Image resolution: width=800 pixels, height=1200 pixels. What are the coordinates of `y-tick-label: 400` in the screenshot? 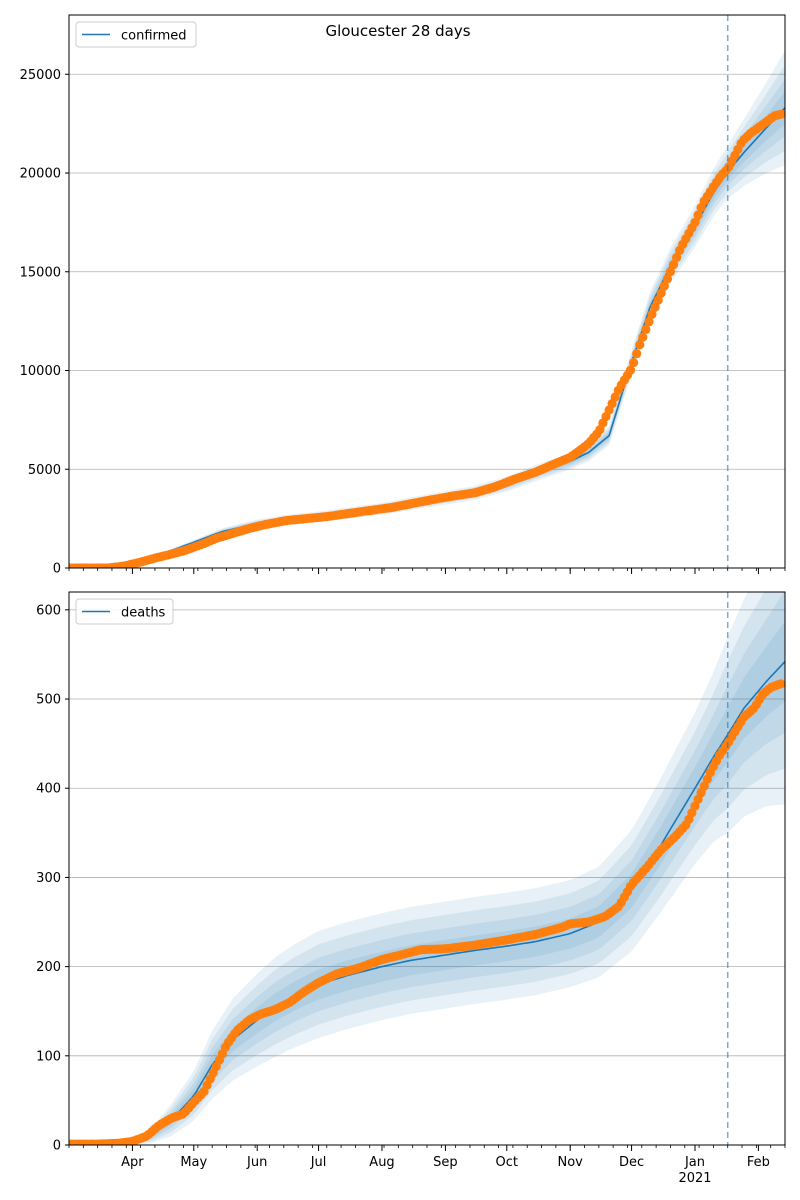 It's located at (48, 789).